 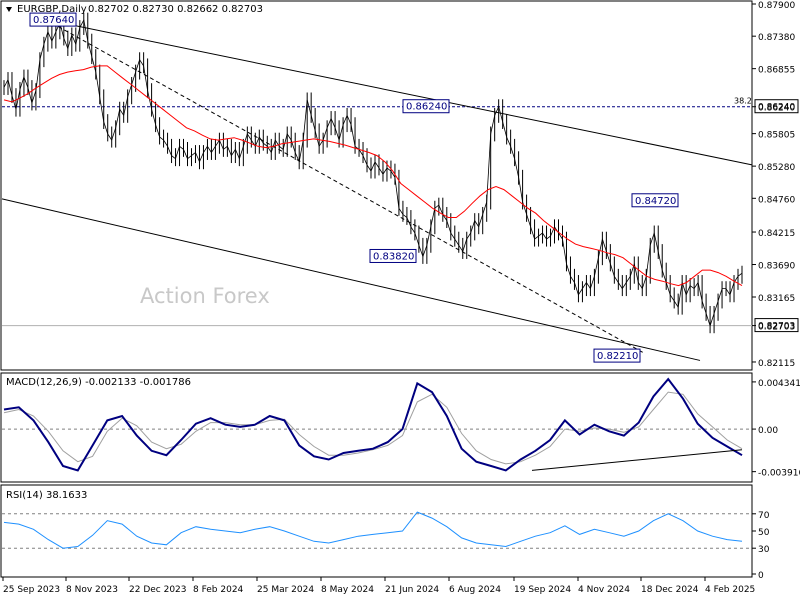 I want to click on x-tick-label: 8 Feb 2024, so click(x=218, y=590).